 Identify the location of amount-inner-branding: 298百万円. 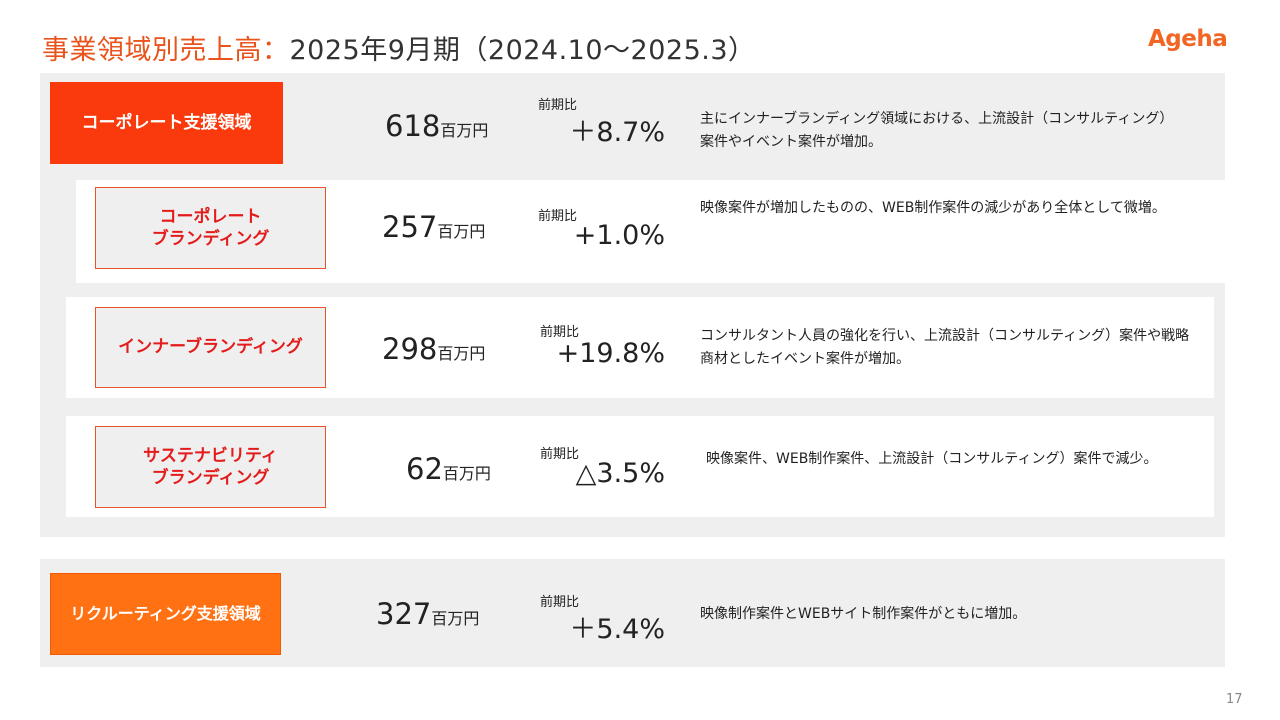
(433, 349).